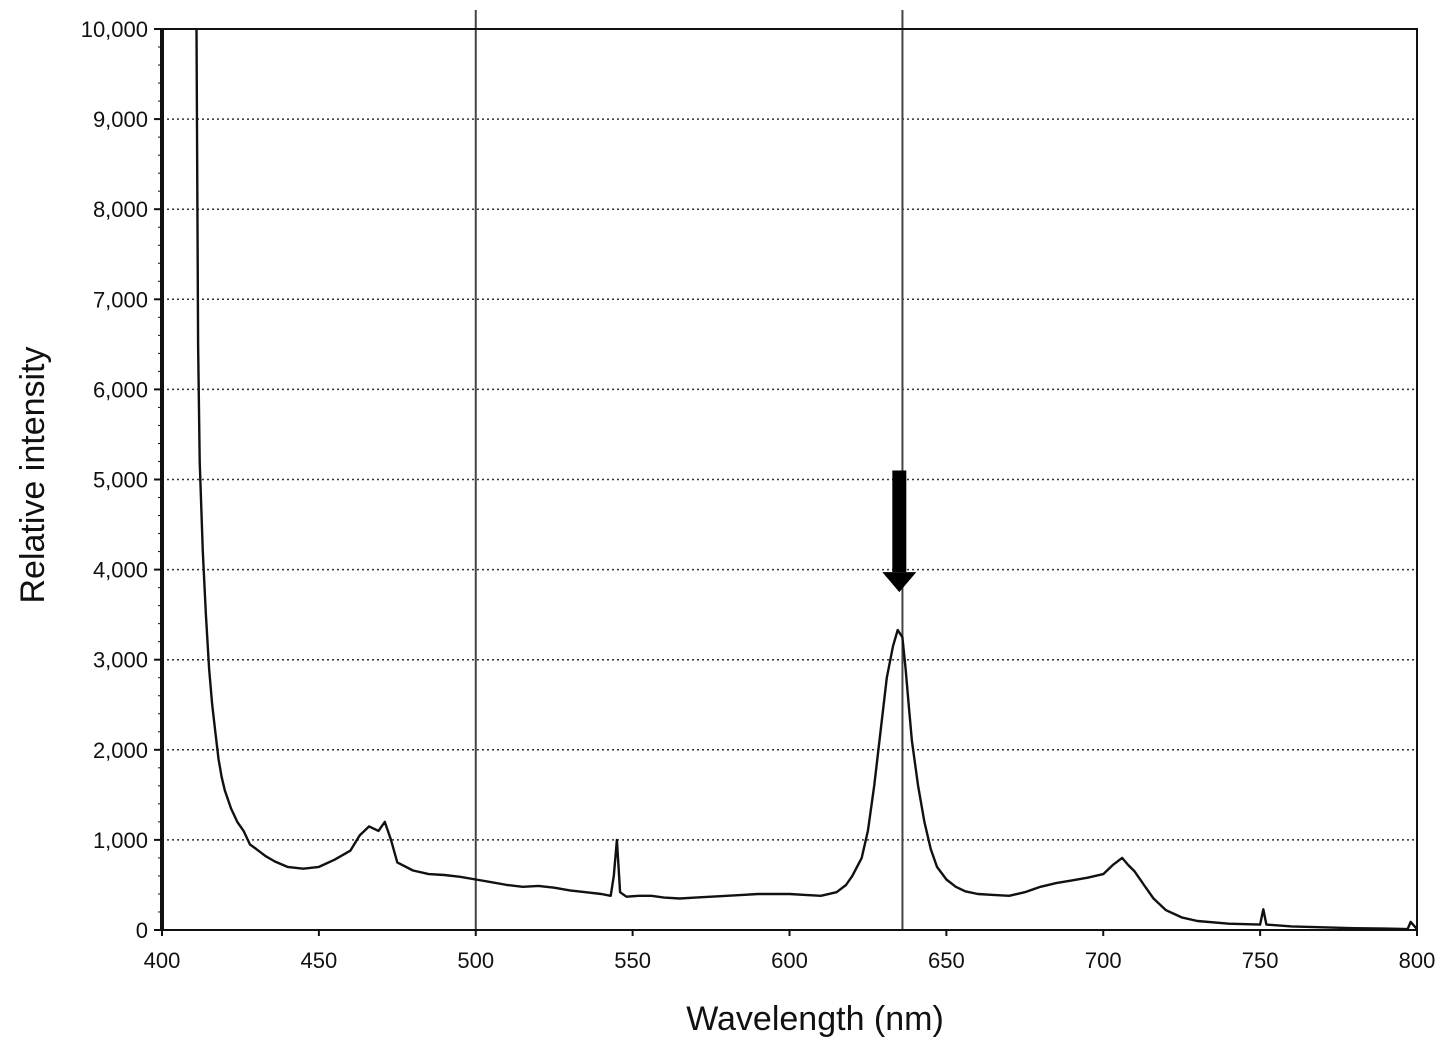 Image resolution: width=1441 pixels, height=1056 pixels. Describe the element at coordinates (120, 660) in the screenshot. I see `y-tick-label: 3,000` at that location.